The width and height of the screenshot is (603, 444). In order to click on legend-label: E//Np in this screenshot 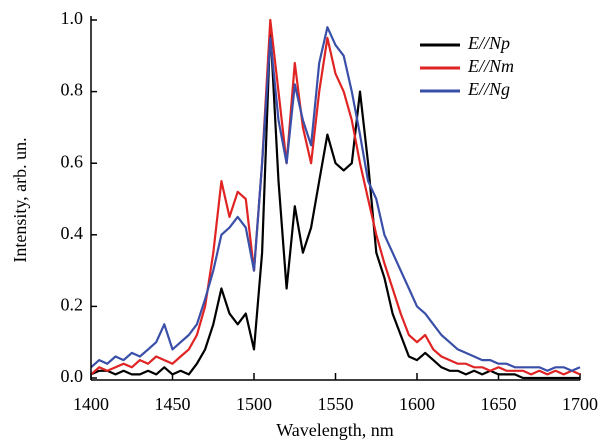, I will do `click(488, 43)`.